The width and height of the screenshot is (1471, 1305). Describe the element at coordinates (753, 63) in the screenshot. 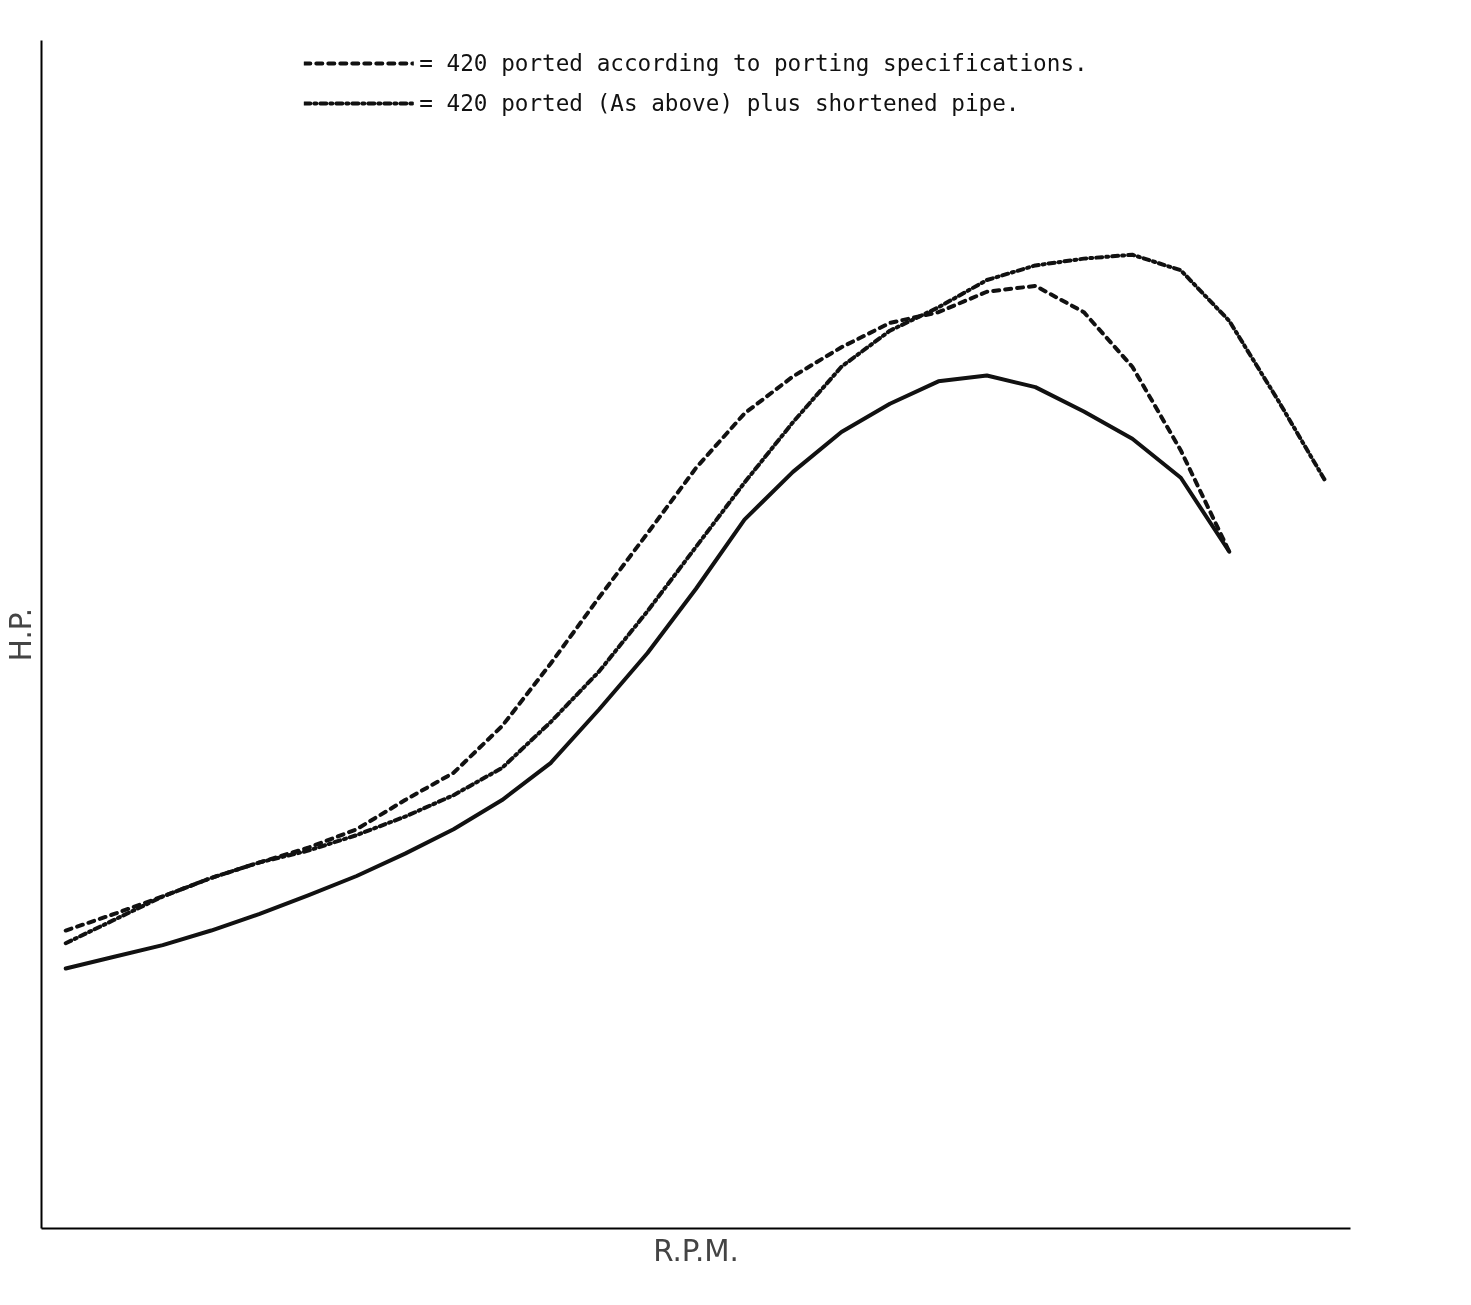

I see `legend-label: = 420 ported according to porting specifications.` at that location.